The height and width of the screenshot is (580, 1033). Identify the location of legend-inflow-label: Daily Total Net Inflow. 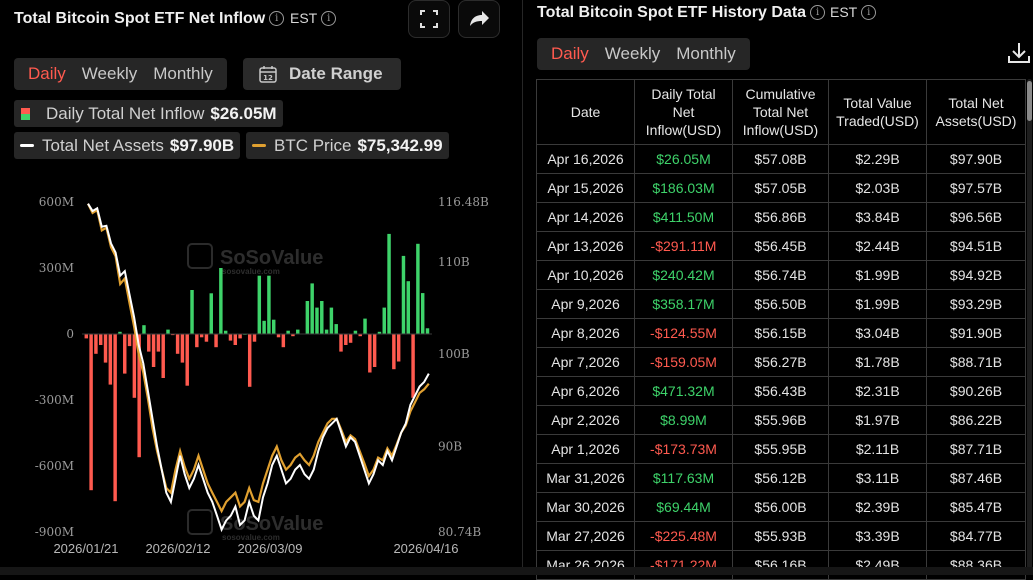
(125, 113).